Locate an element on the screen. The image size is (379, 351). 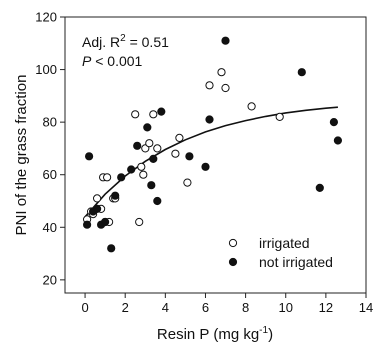
x-tick-label: 10 is located at coordinates (285, 307).